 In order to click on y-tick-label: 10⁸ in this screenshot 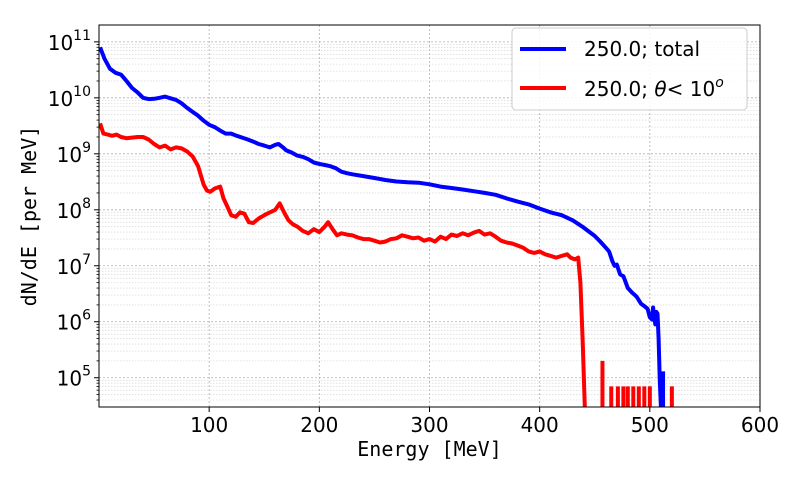, I will do `click(74, 209)`.